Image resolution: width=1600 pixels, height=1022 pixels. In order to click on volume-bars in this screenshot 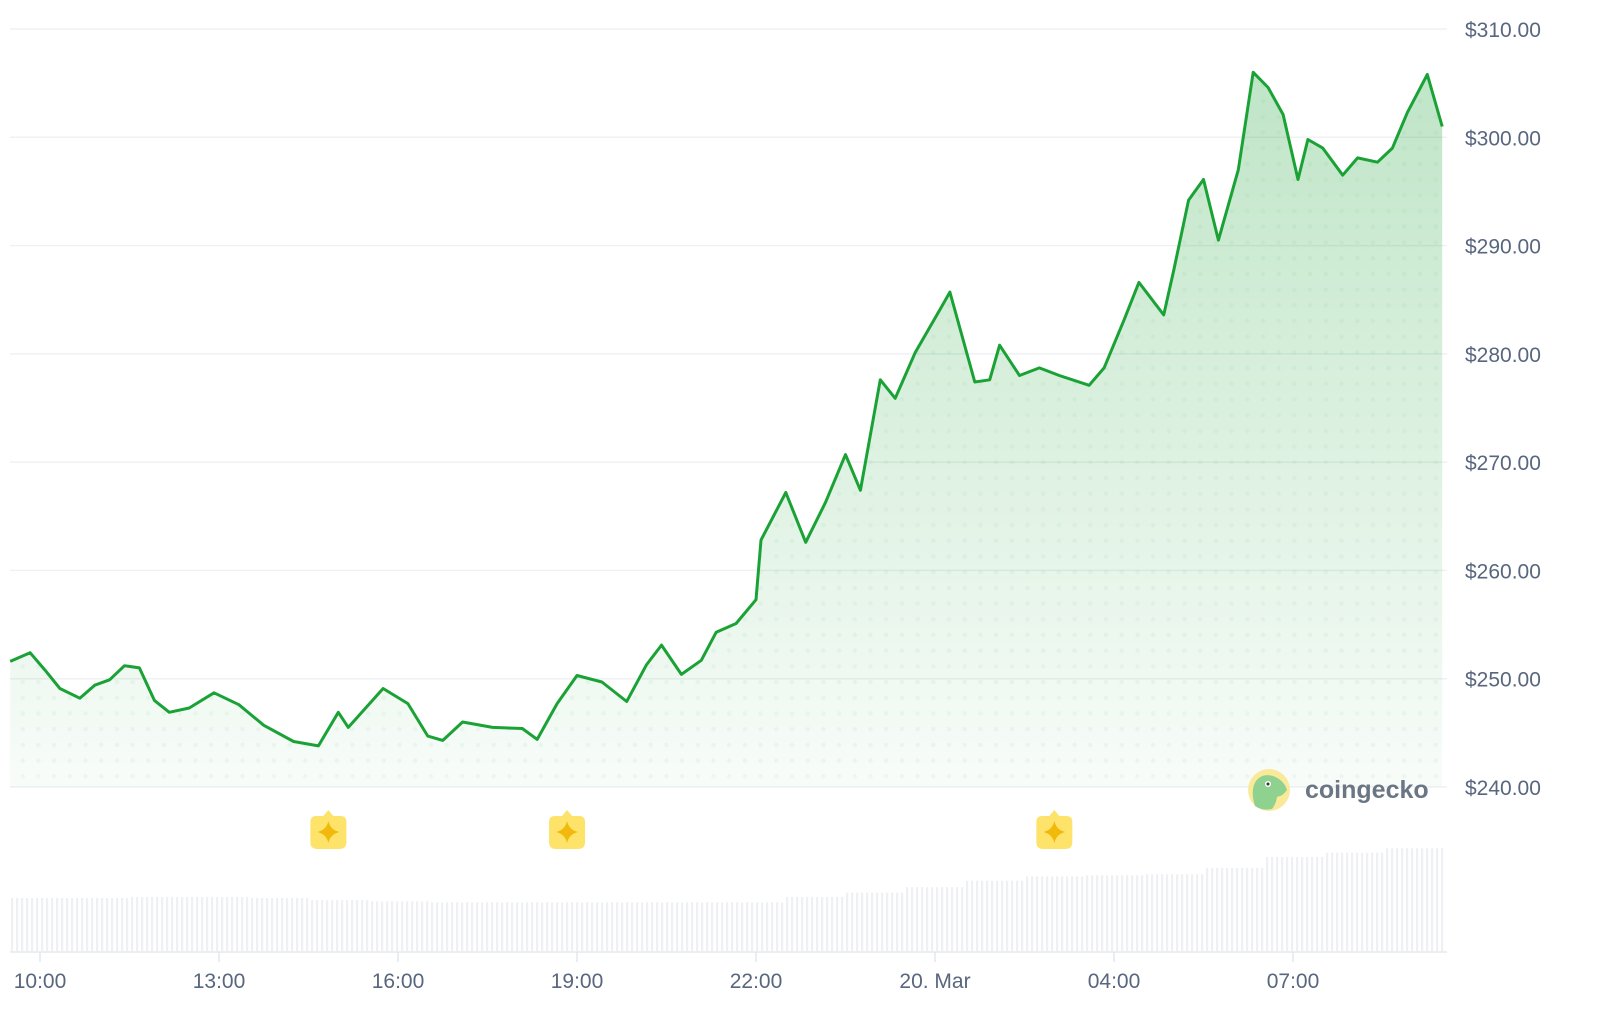, I will do `click(727, 900)`.